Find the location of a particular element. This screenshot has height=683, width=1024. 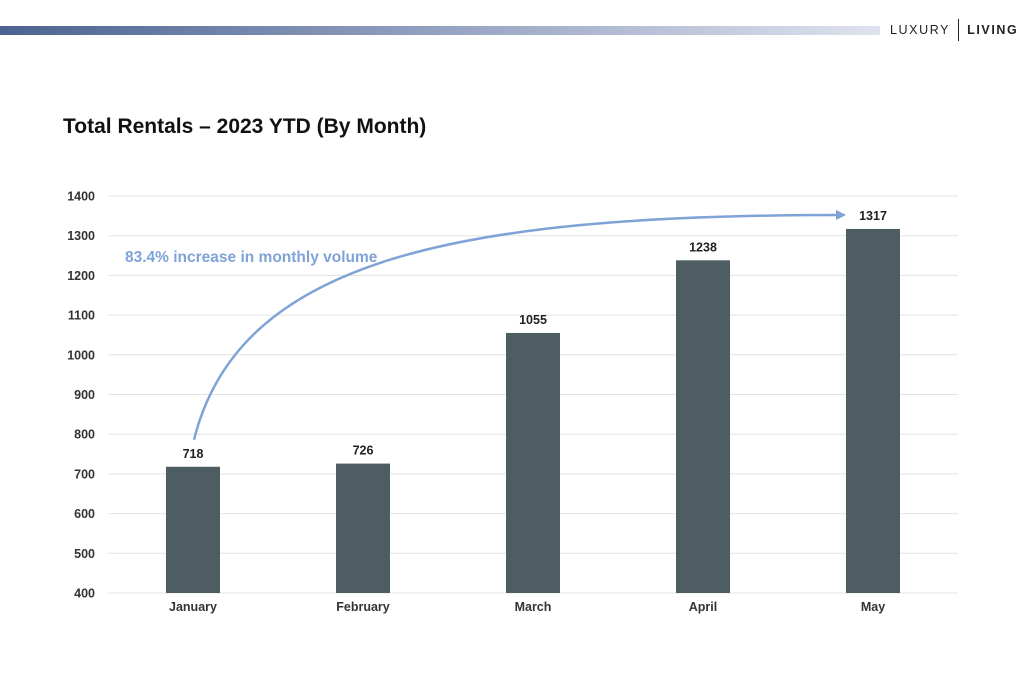

data-label-january: 718 is located at coordinates (193, 454).